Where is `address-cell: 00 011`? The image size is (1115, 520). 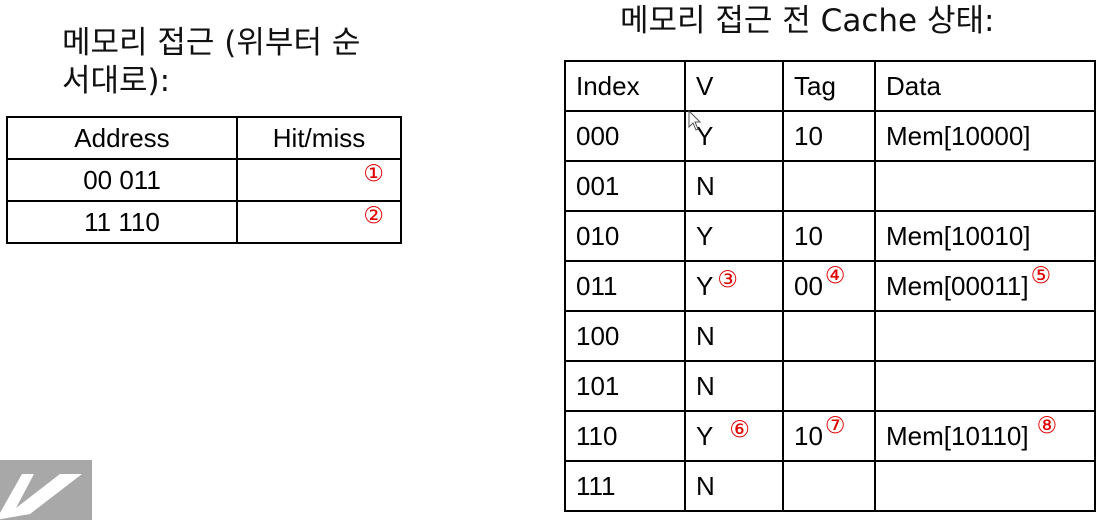 address-cell: 00 011 is located at coordinates (122, 180).